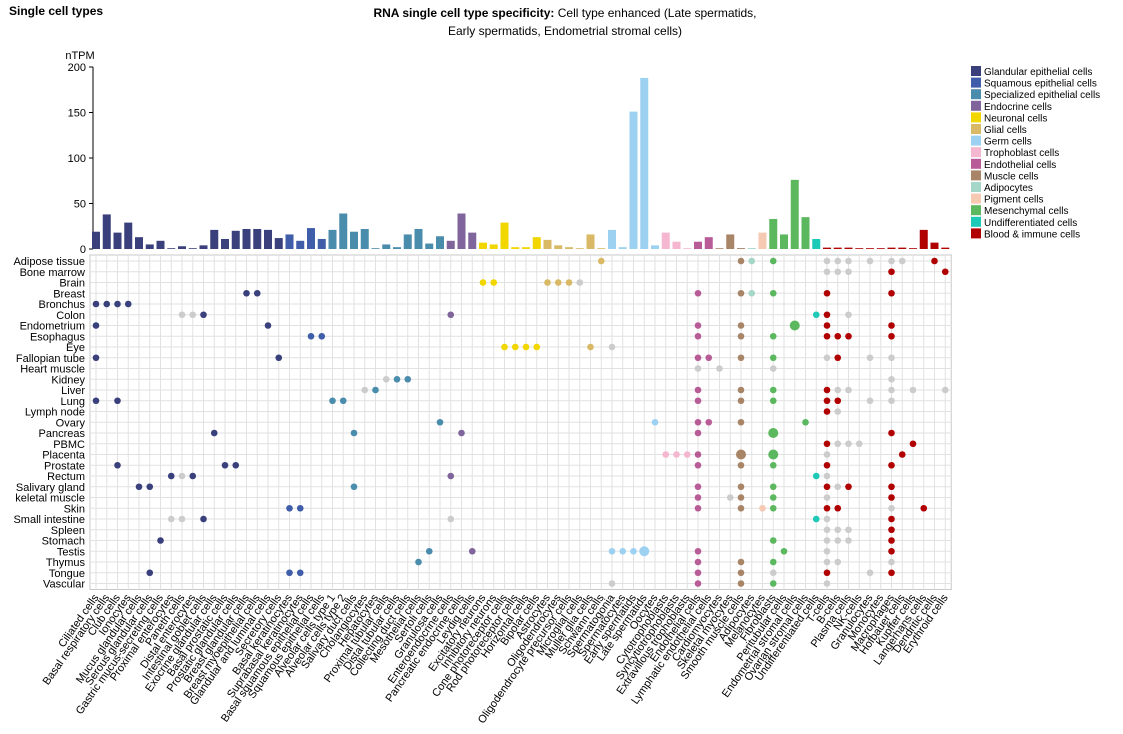 The image size is (1123, 734). I want to click on bar-basal-prostatic-cells, so click(225, 243).